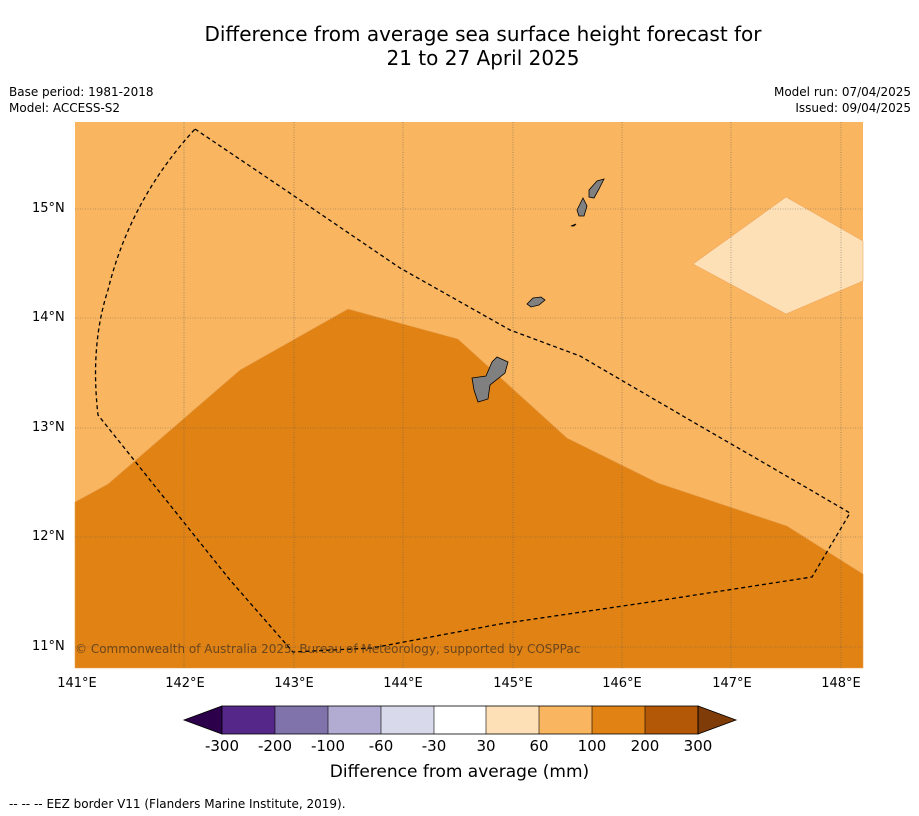 The width and height of the screenshot is (919, 816). What do you see at coordinates (853, 108) in the screenshot?
I see `issued-text: Issued: 09/04/2025` at bounding box center [853, 108].